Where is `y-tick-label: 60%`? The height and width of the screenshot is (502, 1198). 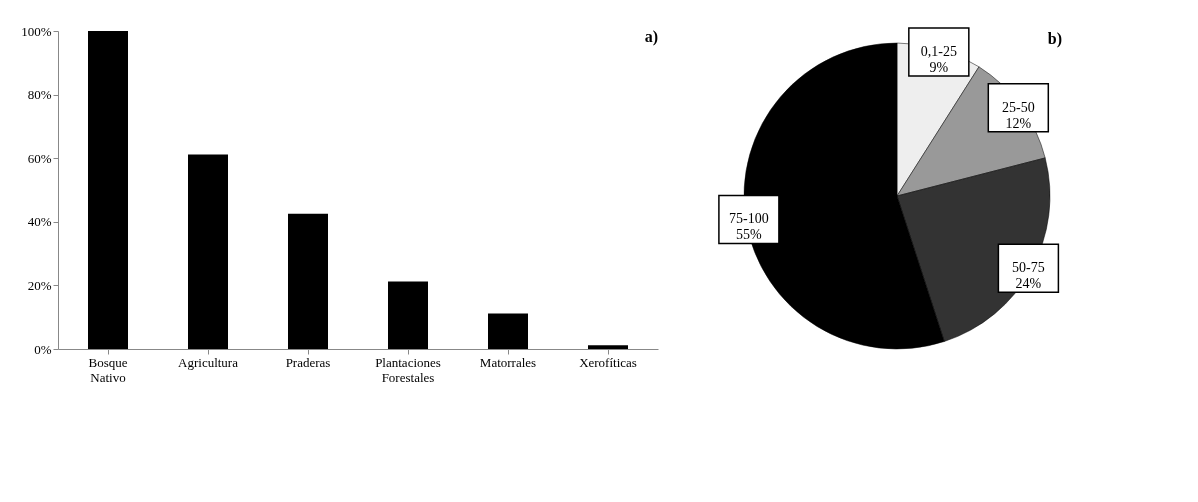
y-tick-label: 60% is located at coordinates (39, 158).